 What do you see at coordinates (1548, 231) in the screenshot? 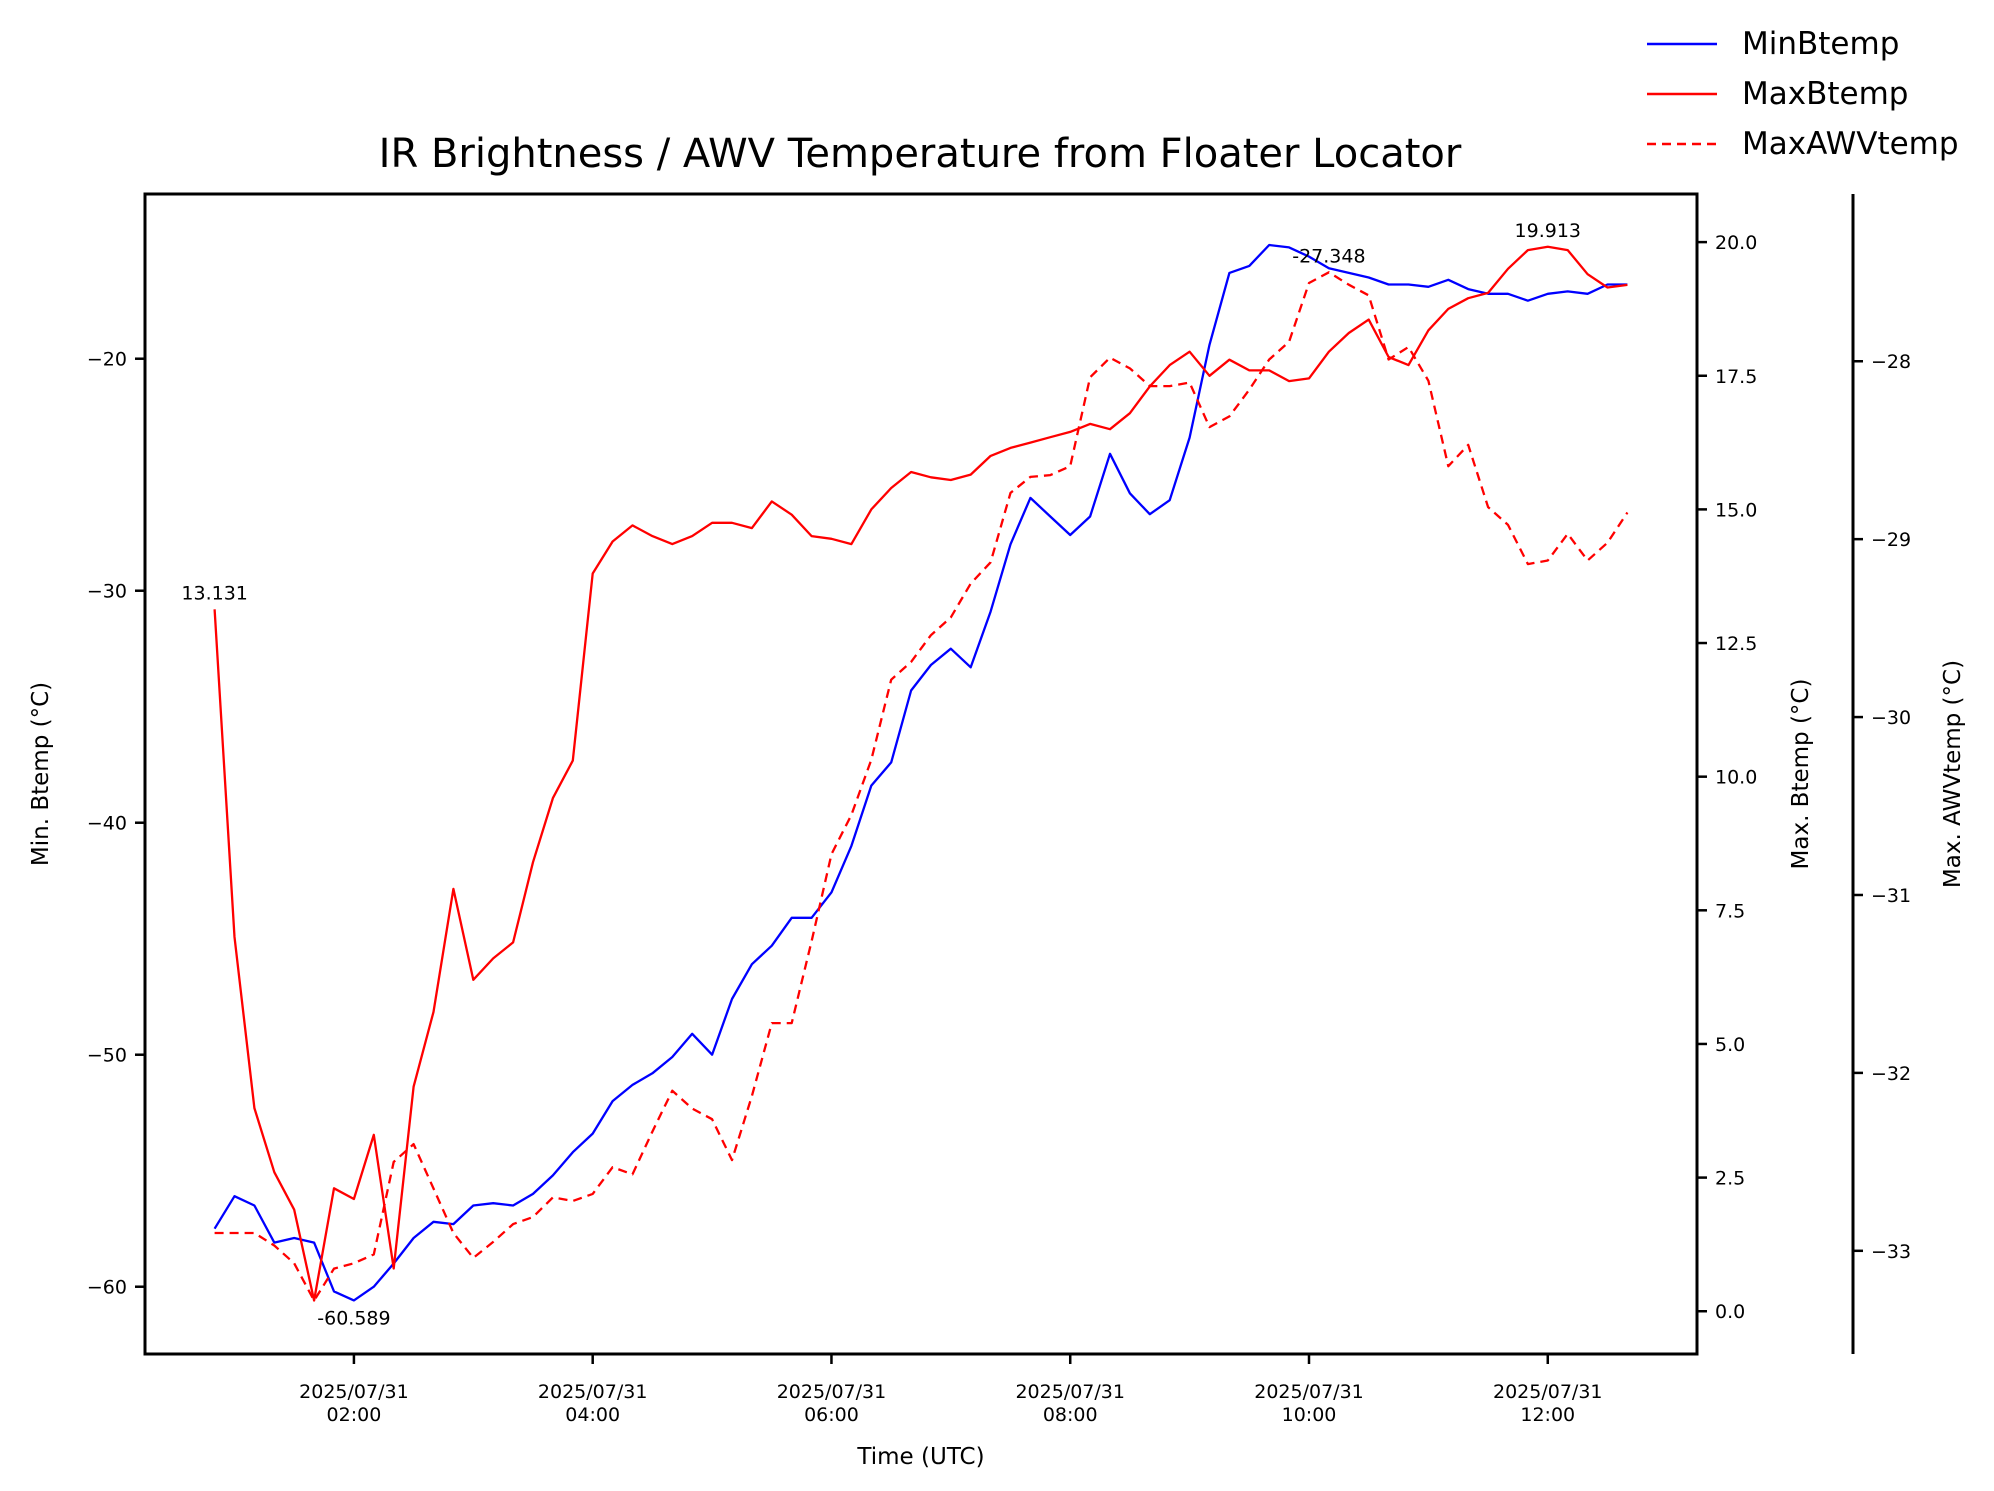
I see `data-annotation: 19.913` at bounding box center [1548, 231].